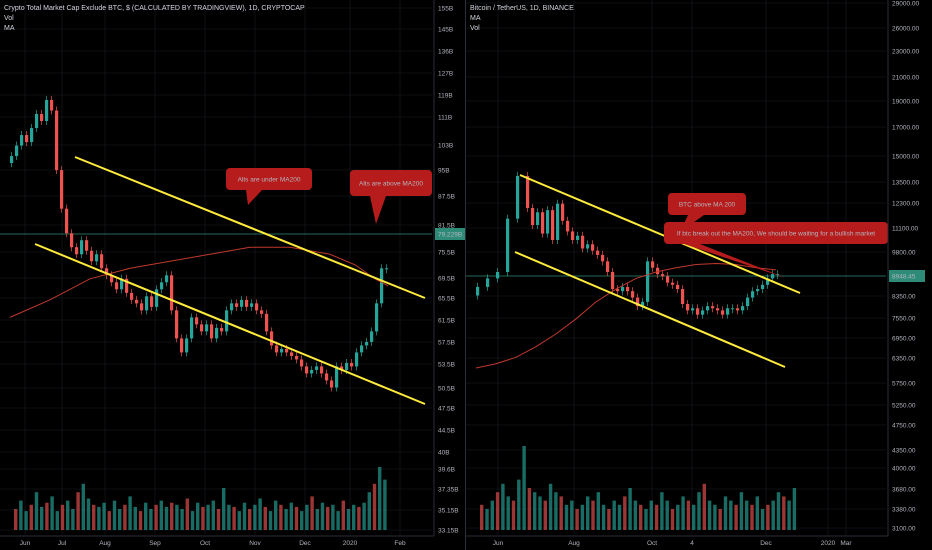 The width and height of the screenshot is (932, 550). I want to click on panel-divider, so click(465, 275).